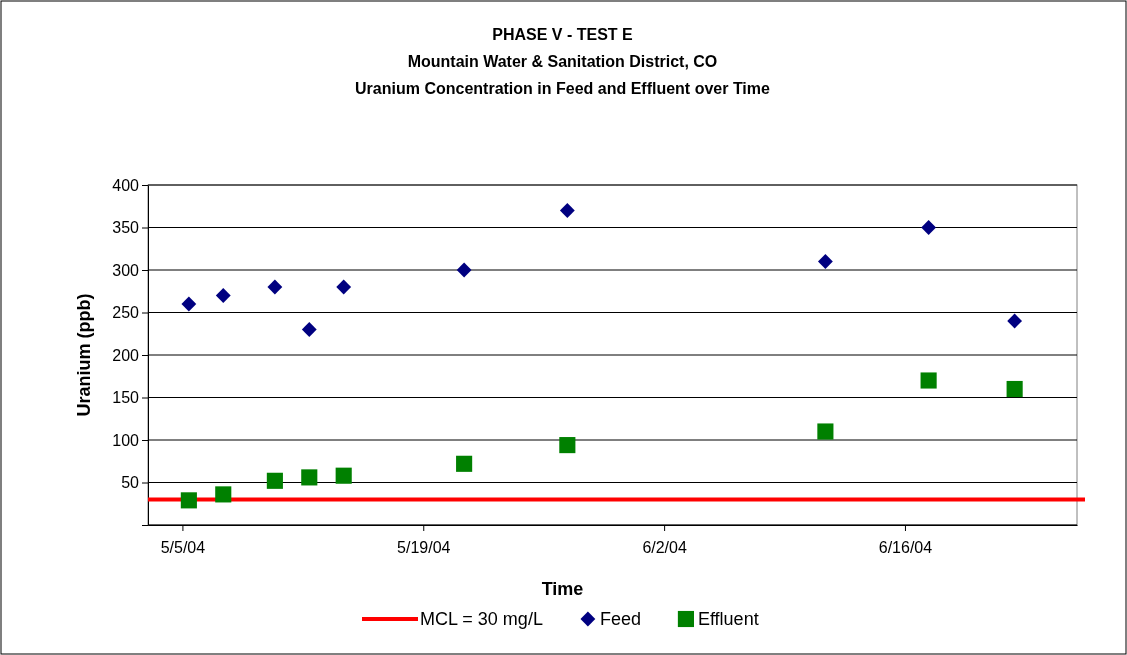 Image resolution: width=1127 pixels, height=655 pixels. What do you see at coordinates (130, 483) in the screenshot?
I see `y-tick-label: 50` at bounding box center [130, 483].